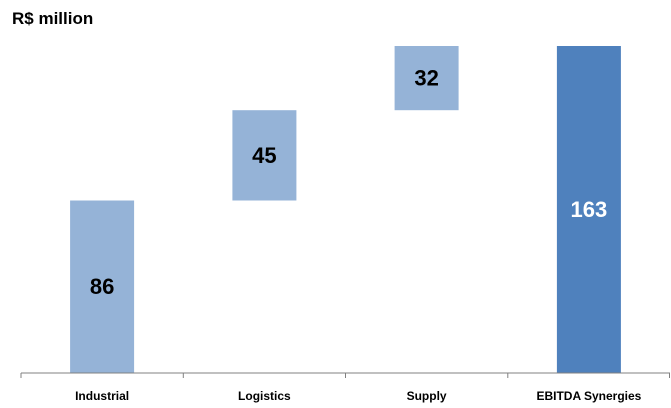 This screenshot has width=671, height=408. I want to click on category-label-ebitda-synergies: EBITDA Synergies, so click(588, 396).